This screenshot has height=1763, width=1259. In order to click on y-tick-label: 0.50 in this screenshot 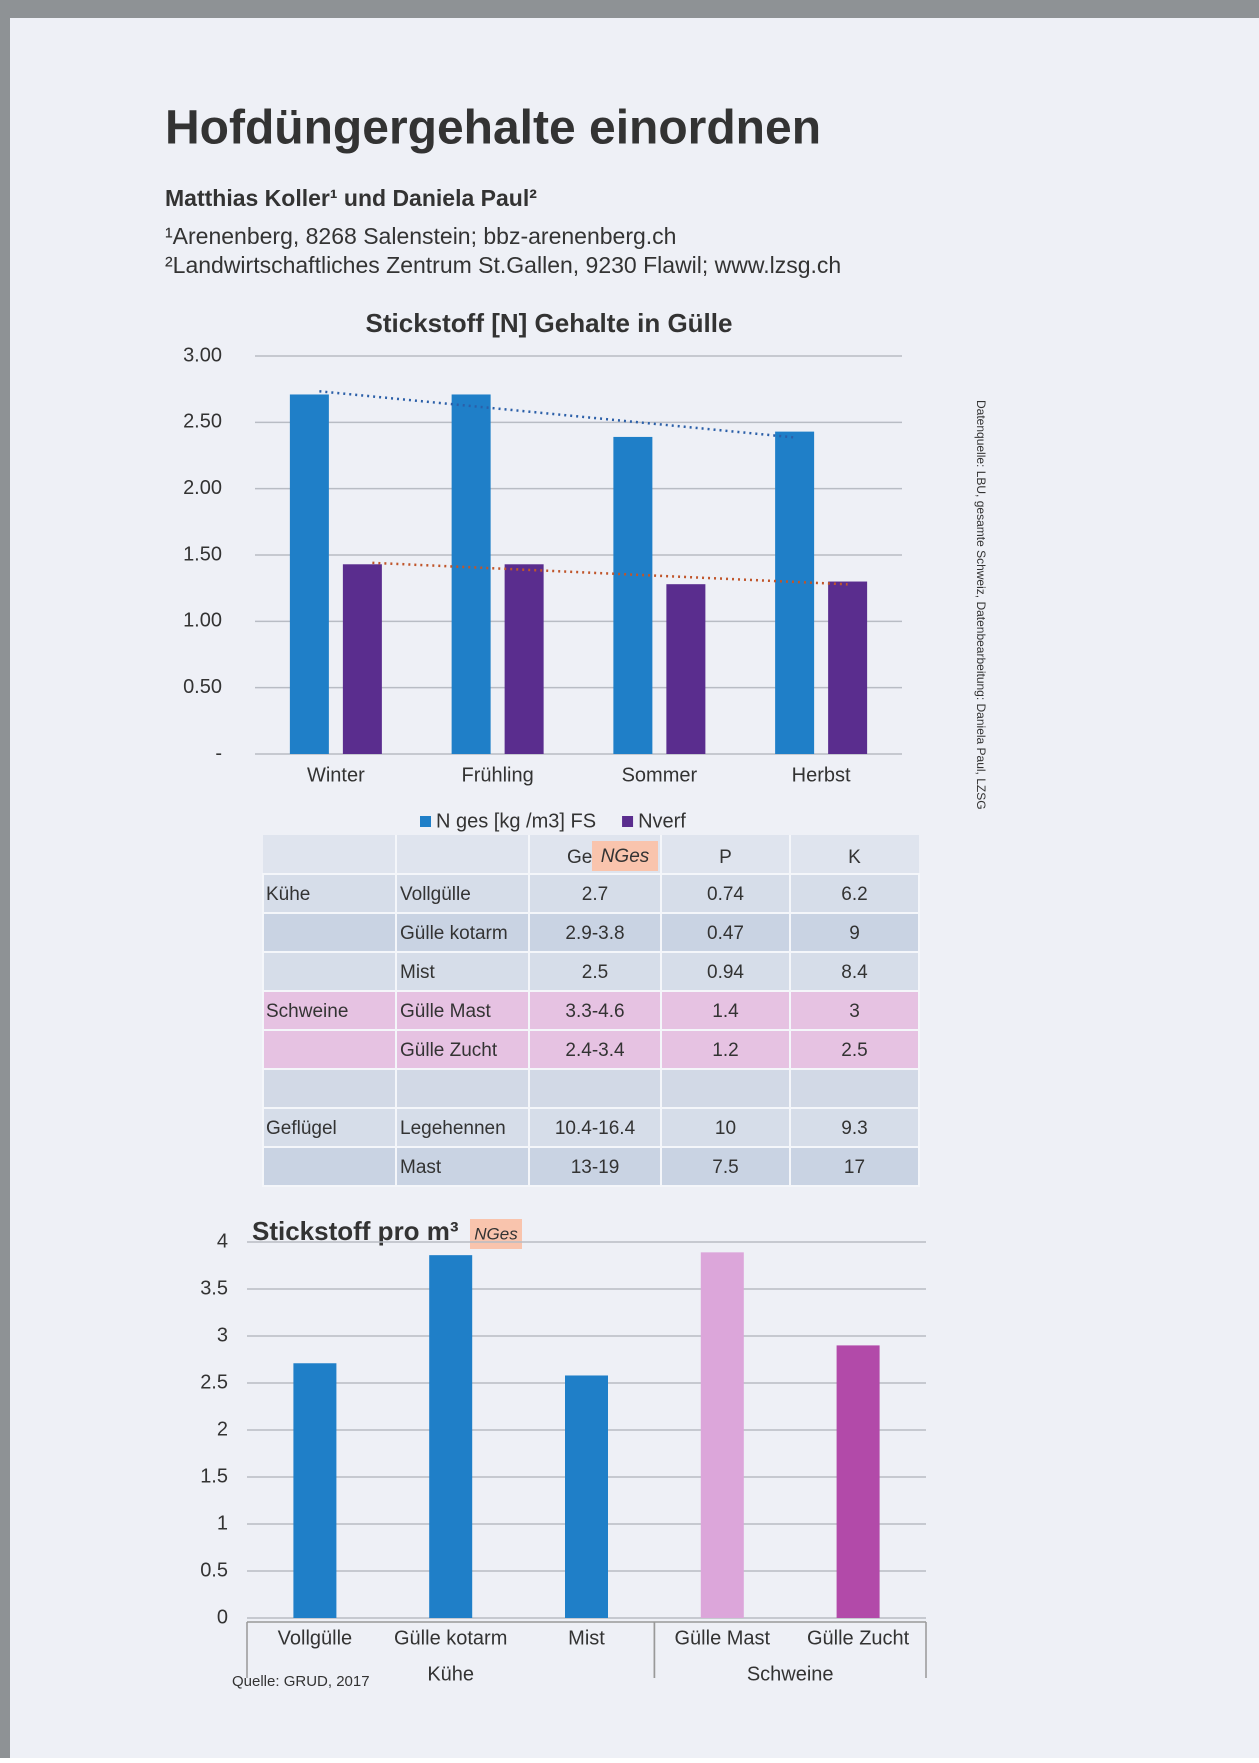, I will do `click(202, 687)`.